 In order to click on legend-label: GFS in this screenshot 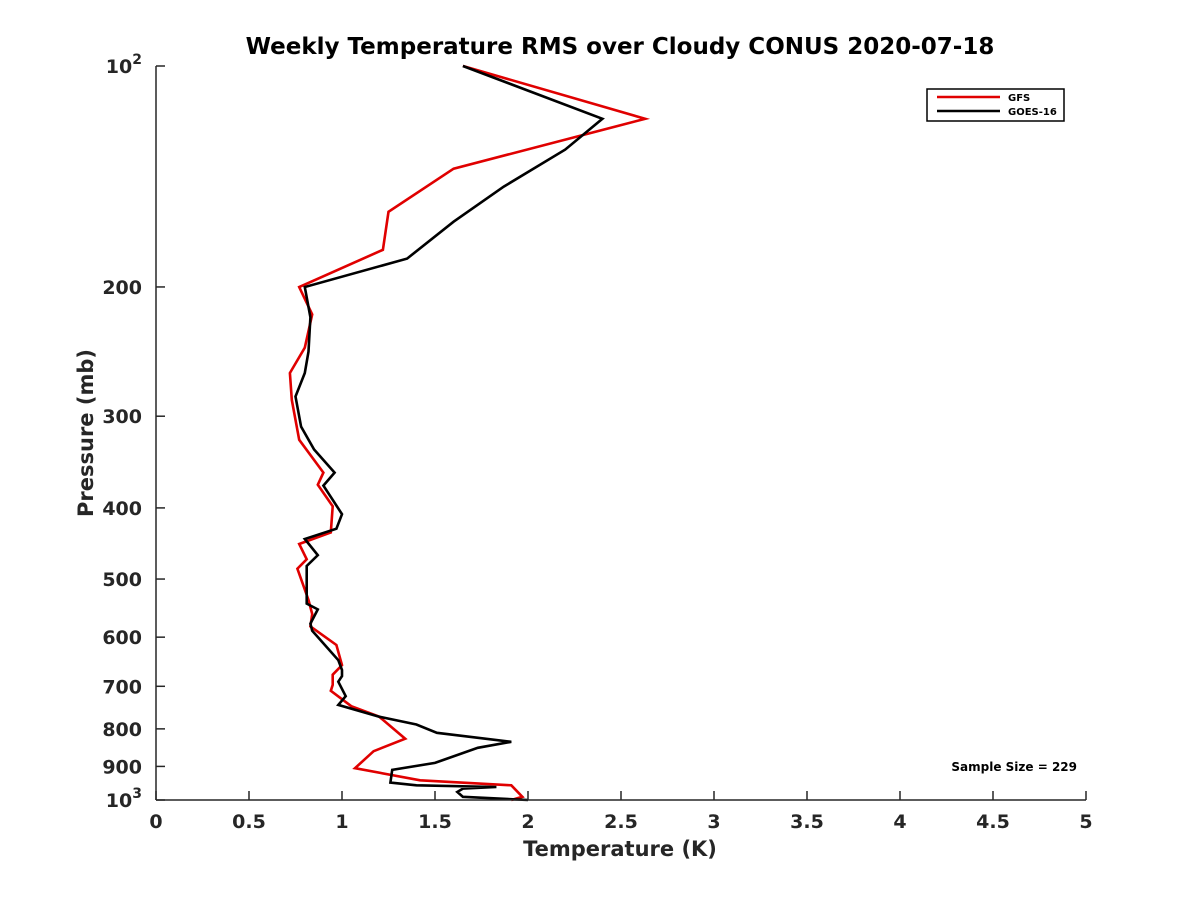, I will do `click(1019, 98)`.